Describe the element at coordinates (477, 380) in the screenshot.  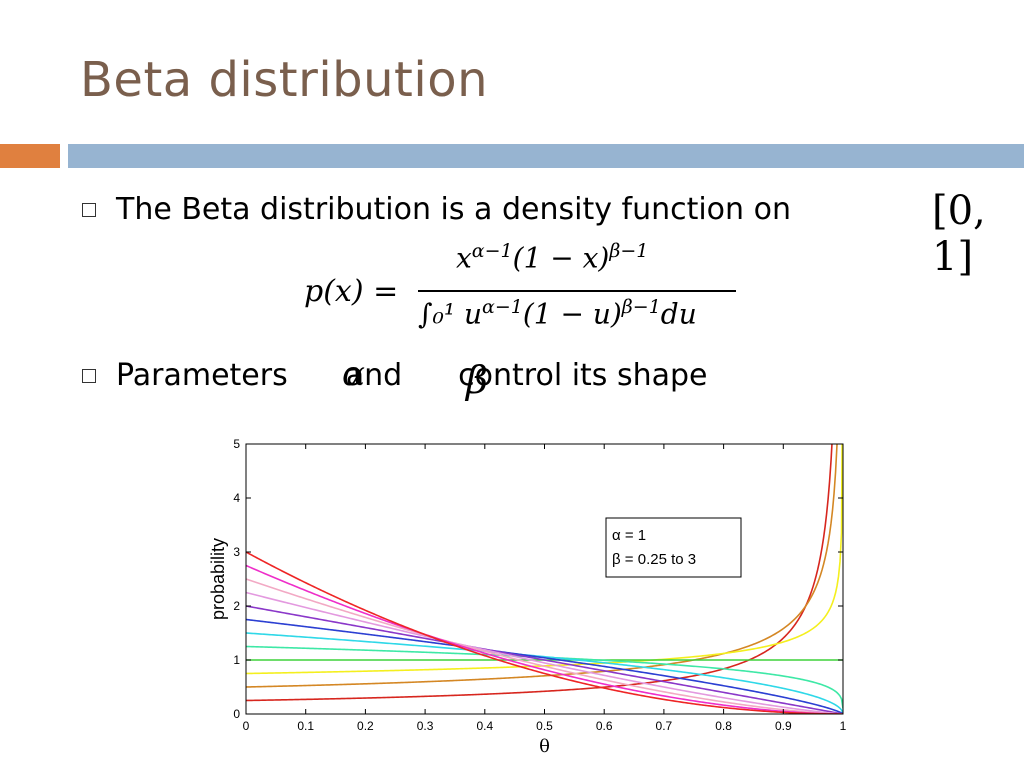
I see `beta-symbol: β` at that location.